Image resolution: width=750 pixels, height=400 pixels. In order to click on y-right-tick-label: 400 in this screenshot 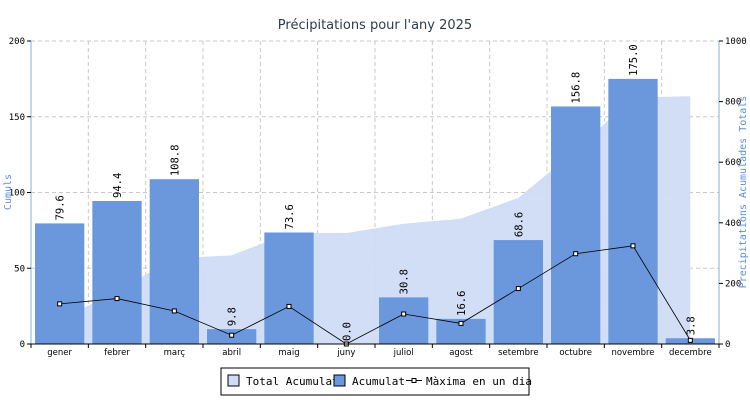, I will do `click(733, 224)`.